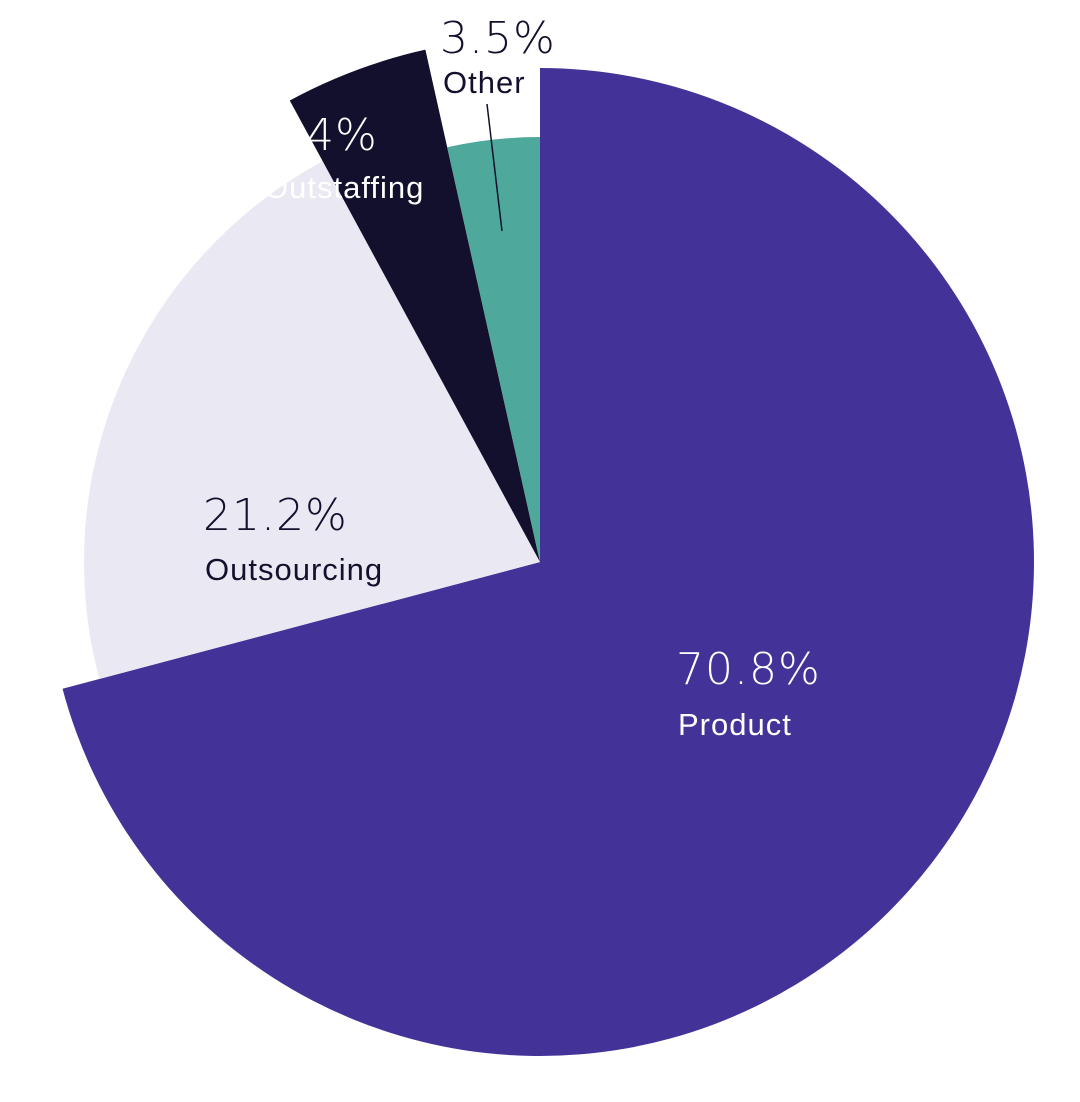  I want to click on other-name-label: Other, so click(484, 82).